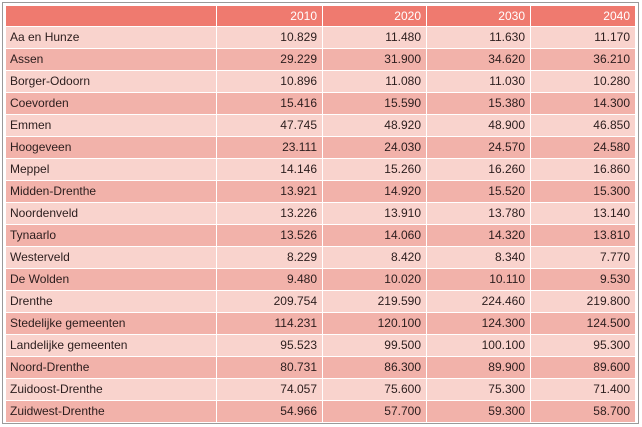 The width and height of the screenshot is (642, 427). Describe the element at coordinates (583, 412) in the screenshot. I see `value-cell: 58.700` at that location.